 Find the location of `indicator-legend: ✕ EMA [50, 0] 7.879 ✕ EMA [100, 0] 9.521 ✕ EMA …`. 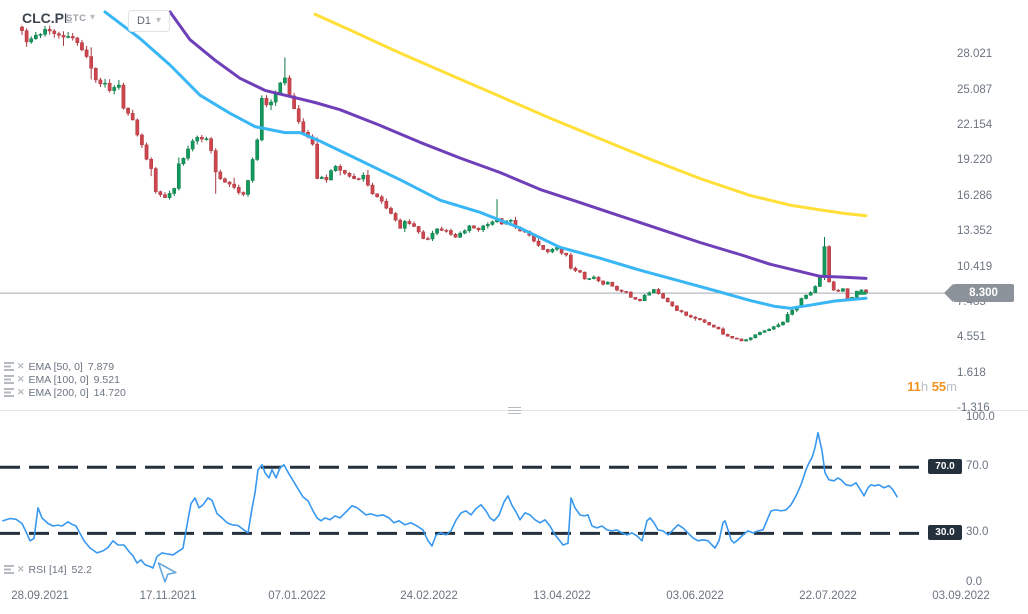

indicator-legend: ✕ EMA [50, 0] 7.879 ✕ EMA [100, 0] 9.521 ✕ EMA … is located at coordinates (65, 379).